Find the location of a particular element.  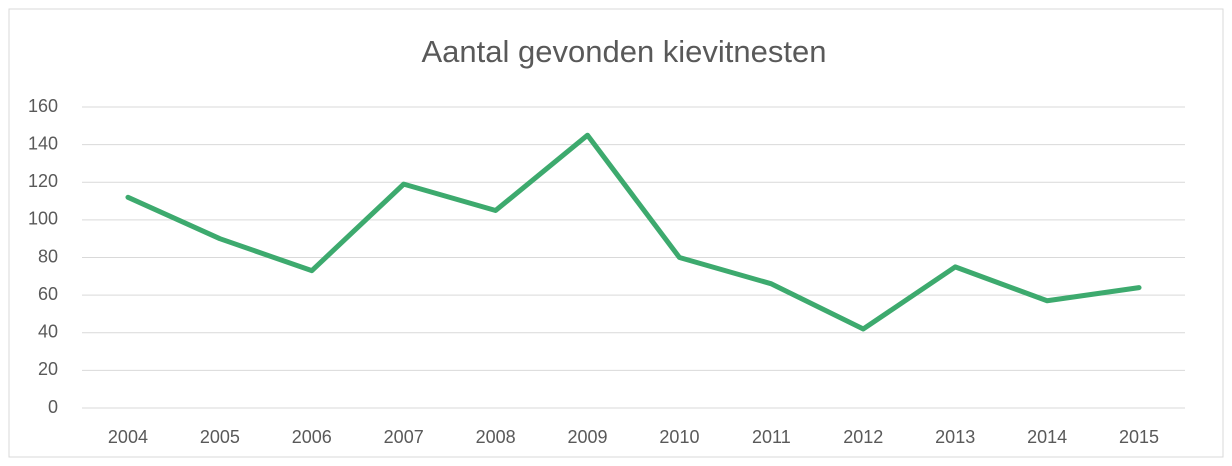

y-tick-label: 120 is located at coordinates (43, 181).